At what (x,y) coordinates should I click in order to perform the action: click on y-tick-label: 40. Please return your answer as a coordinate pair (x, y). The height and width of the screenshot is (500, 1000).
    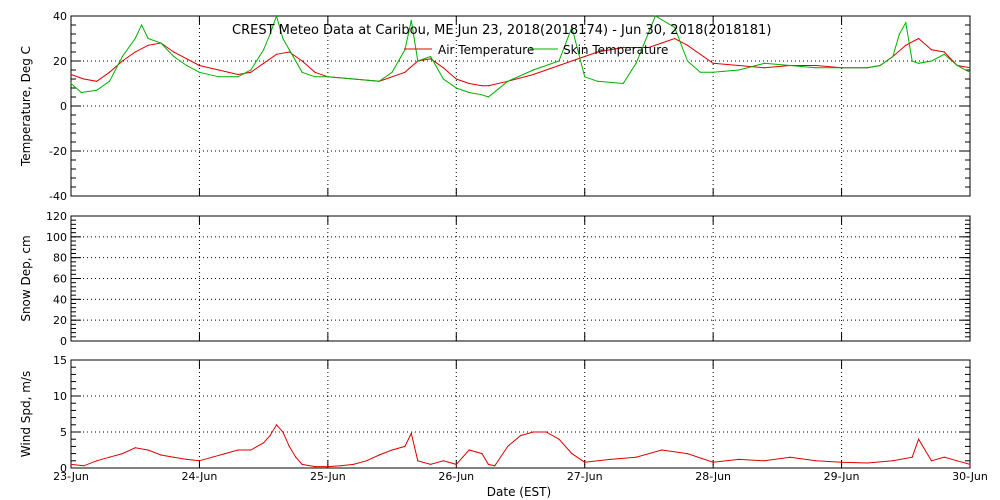
    Looking at the image, I should click on (60, 299).